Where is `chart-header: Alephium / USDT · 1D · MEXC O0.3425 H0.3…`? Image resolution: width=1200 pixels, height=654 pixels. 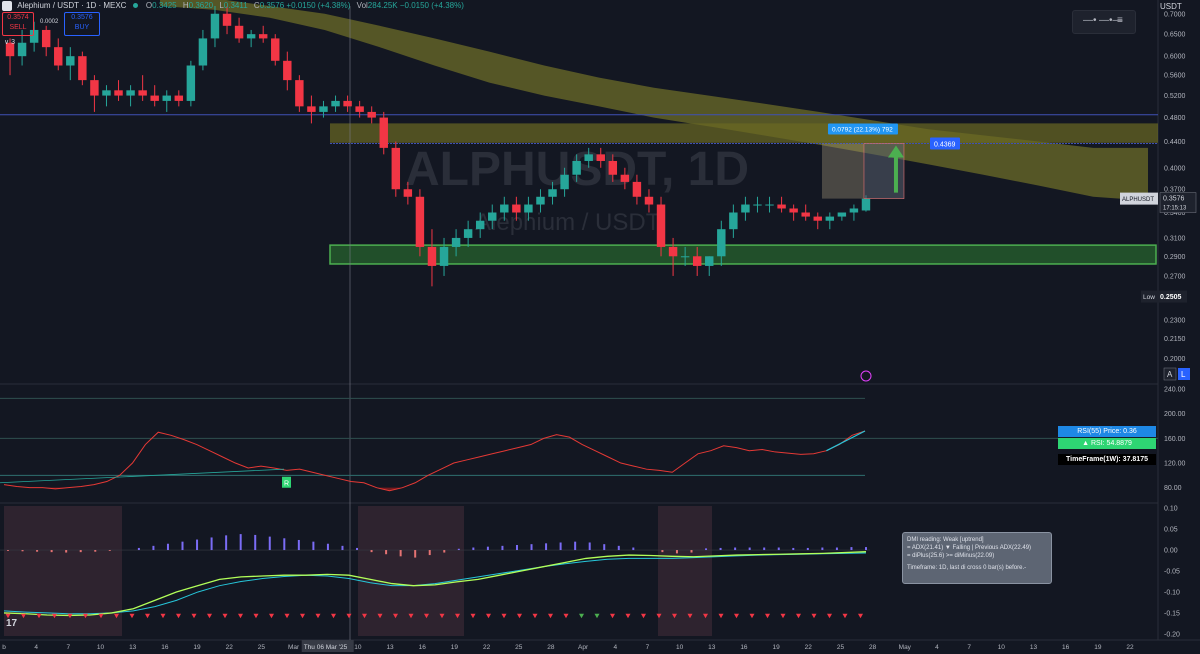
chart-header: Alephium / USDT · 1D · MEXC O0.3425 H0.3… is located at coordinates (232, 6).